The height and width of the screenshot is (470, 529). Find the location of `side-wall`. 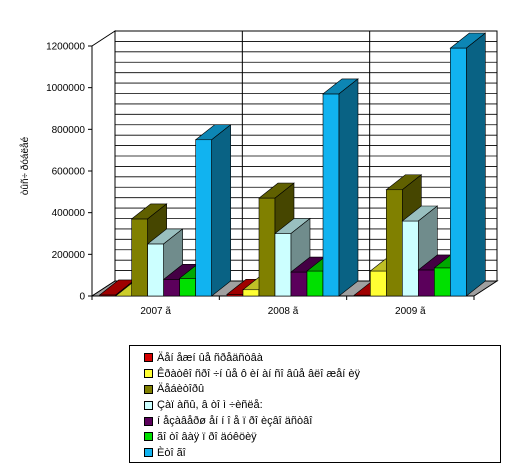

side-wall is located at coordinates (103, 163).